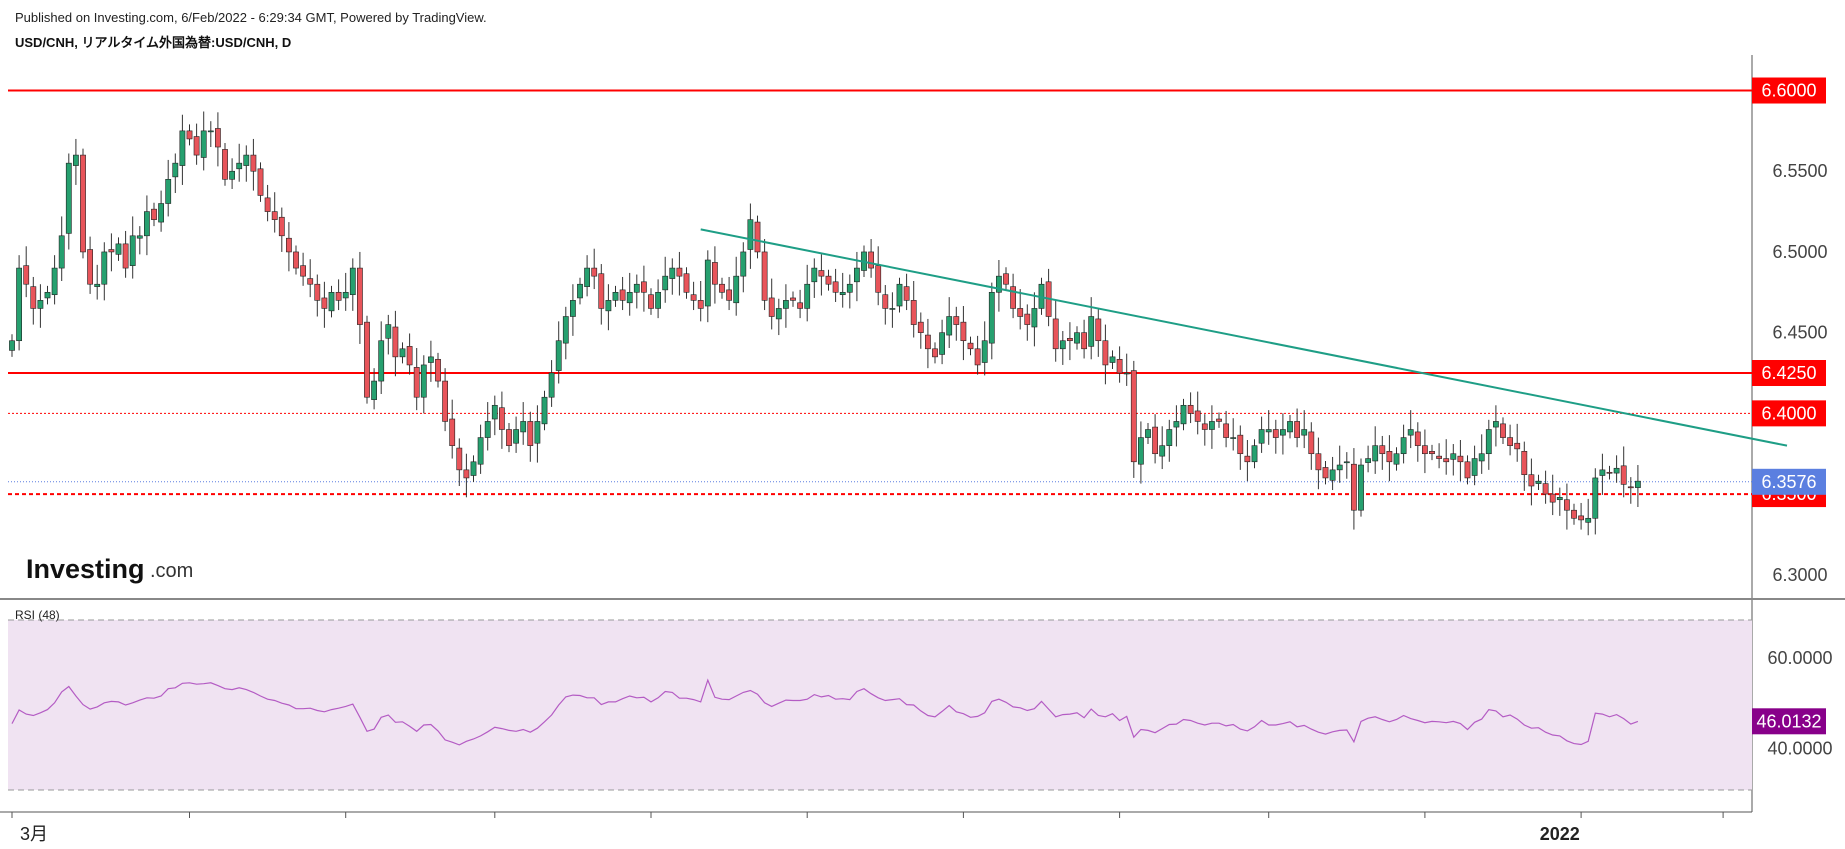 This screenshot has height=849, width=1845. Describe the element at coordinates (1789, 90) in the screenshot. I see `level-tag-box` at that location.